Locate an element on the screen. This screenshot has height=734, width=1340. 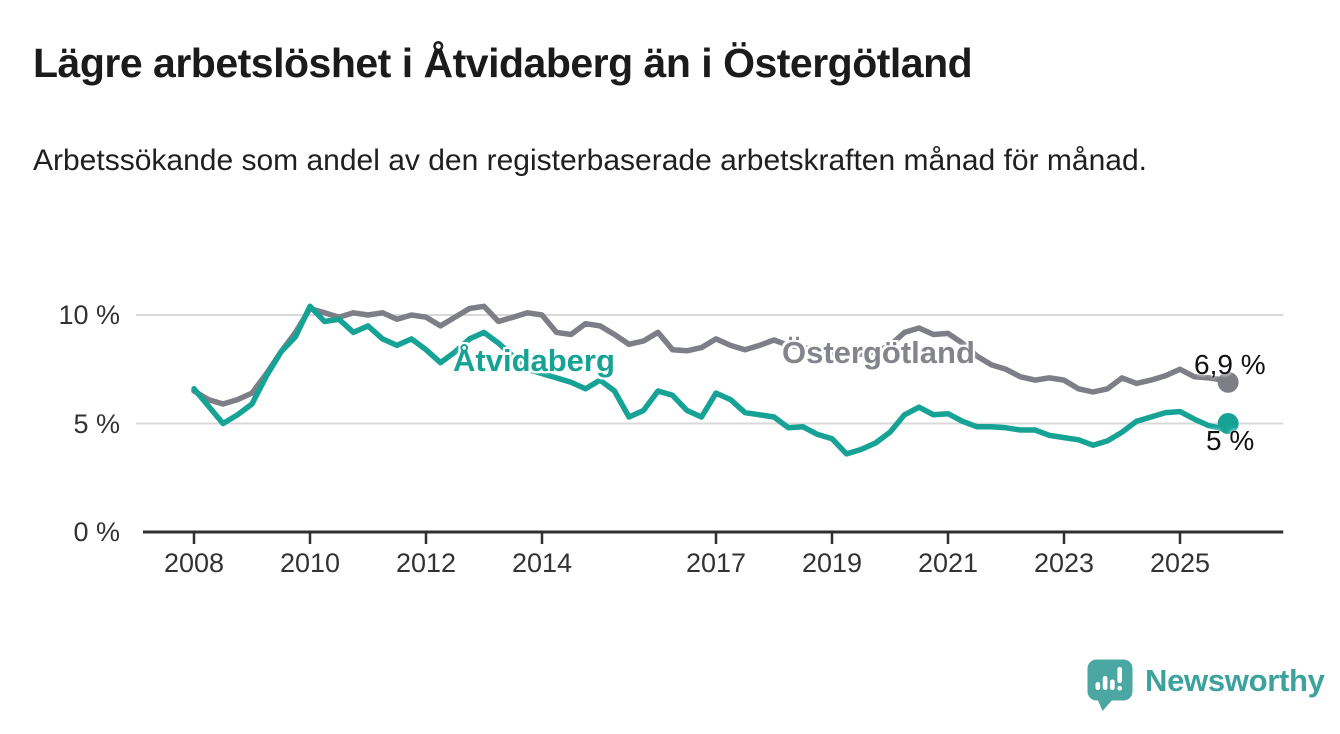
end-value-ostergotland: 6,9 % is located at coordinates (1230, 364).